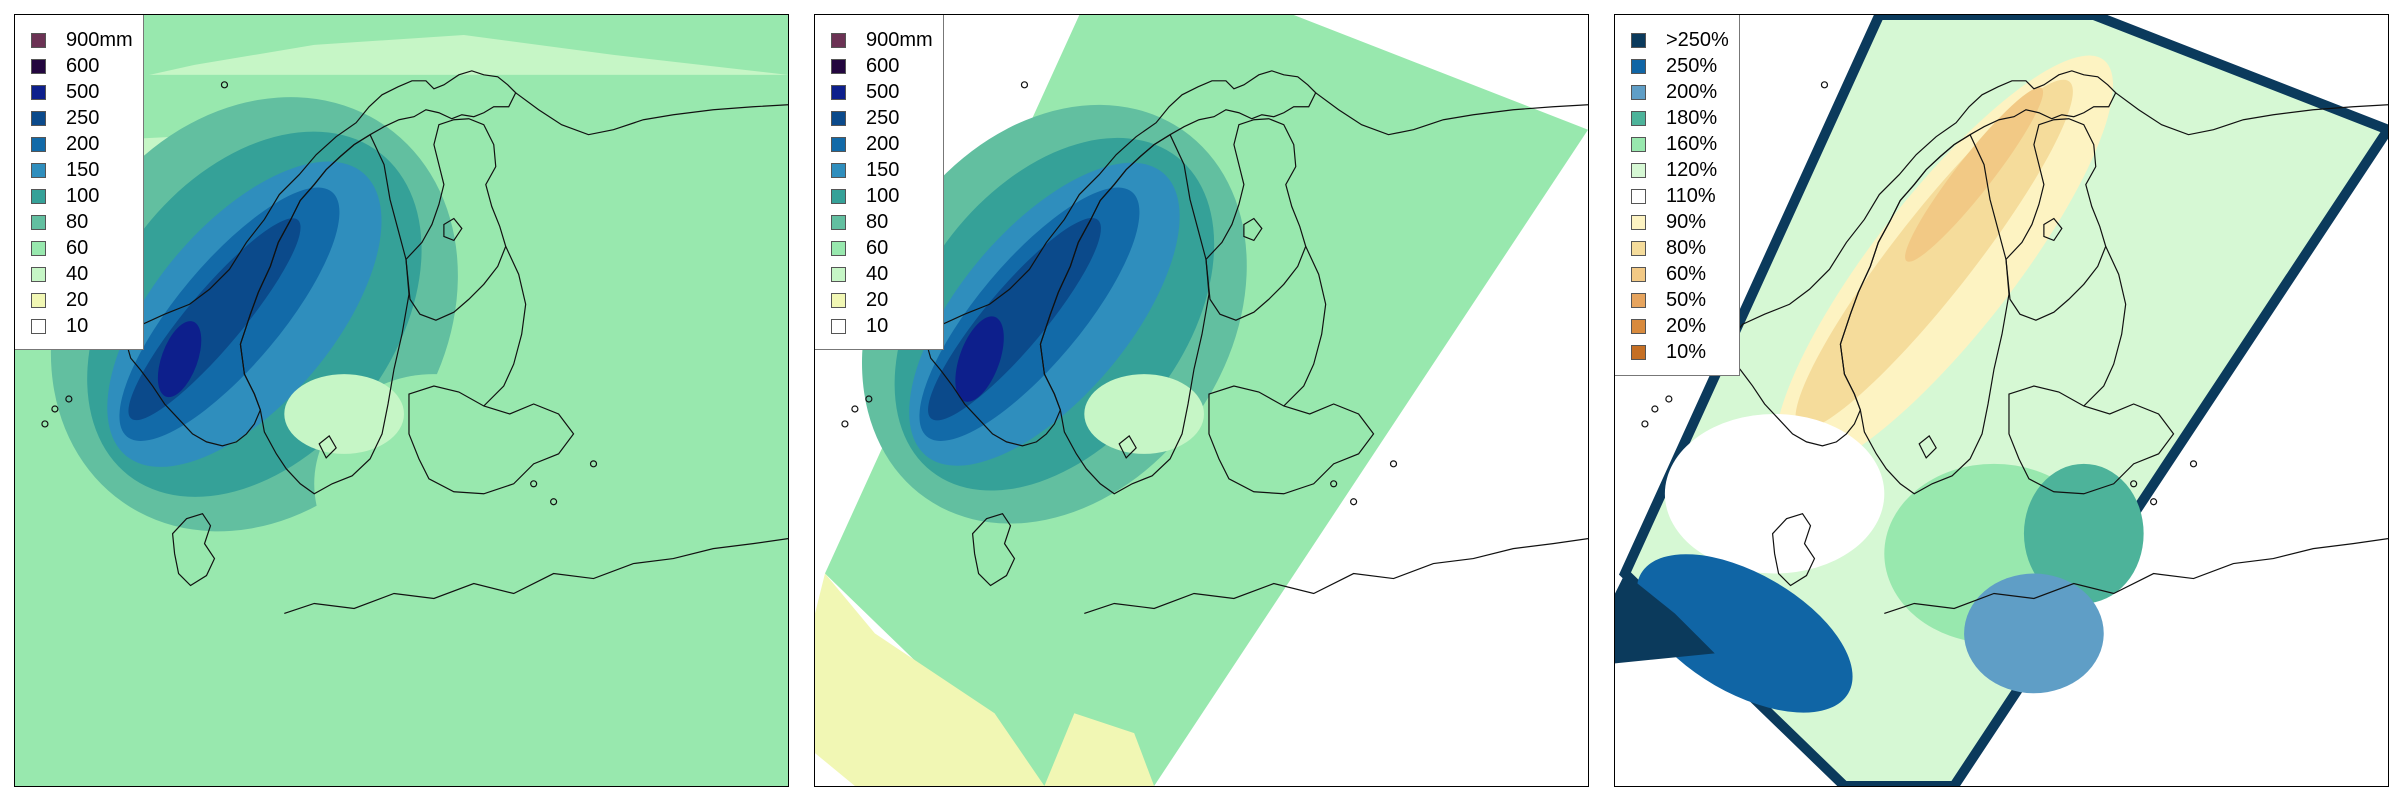 This screenshot has height=800, width=2400. I want to click on legend-item: >250%, so click(1680, 40).